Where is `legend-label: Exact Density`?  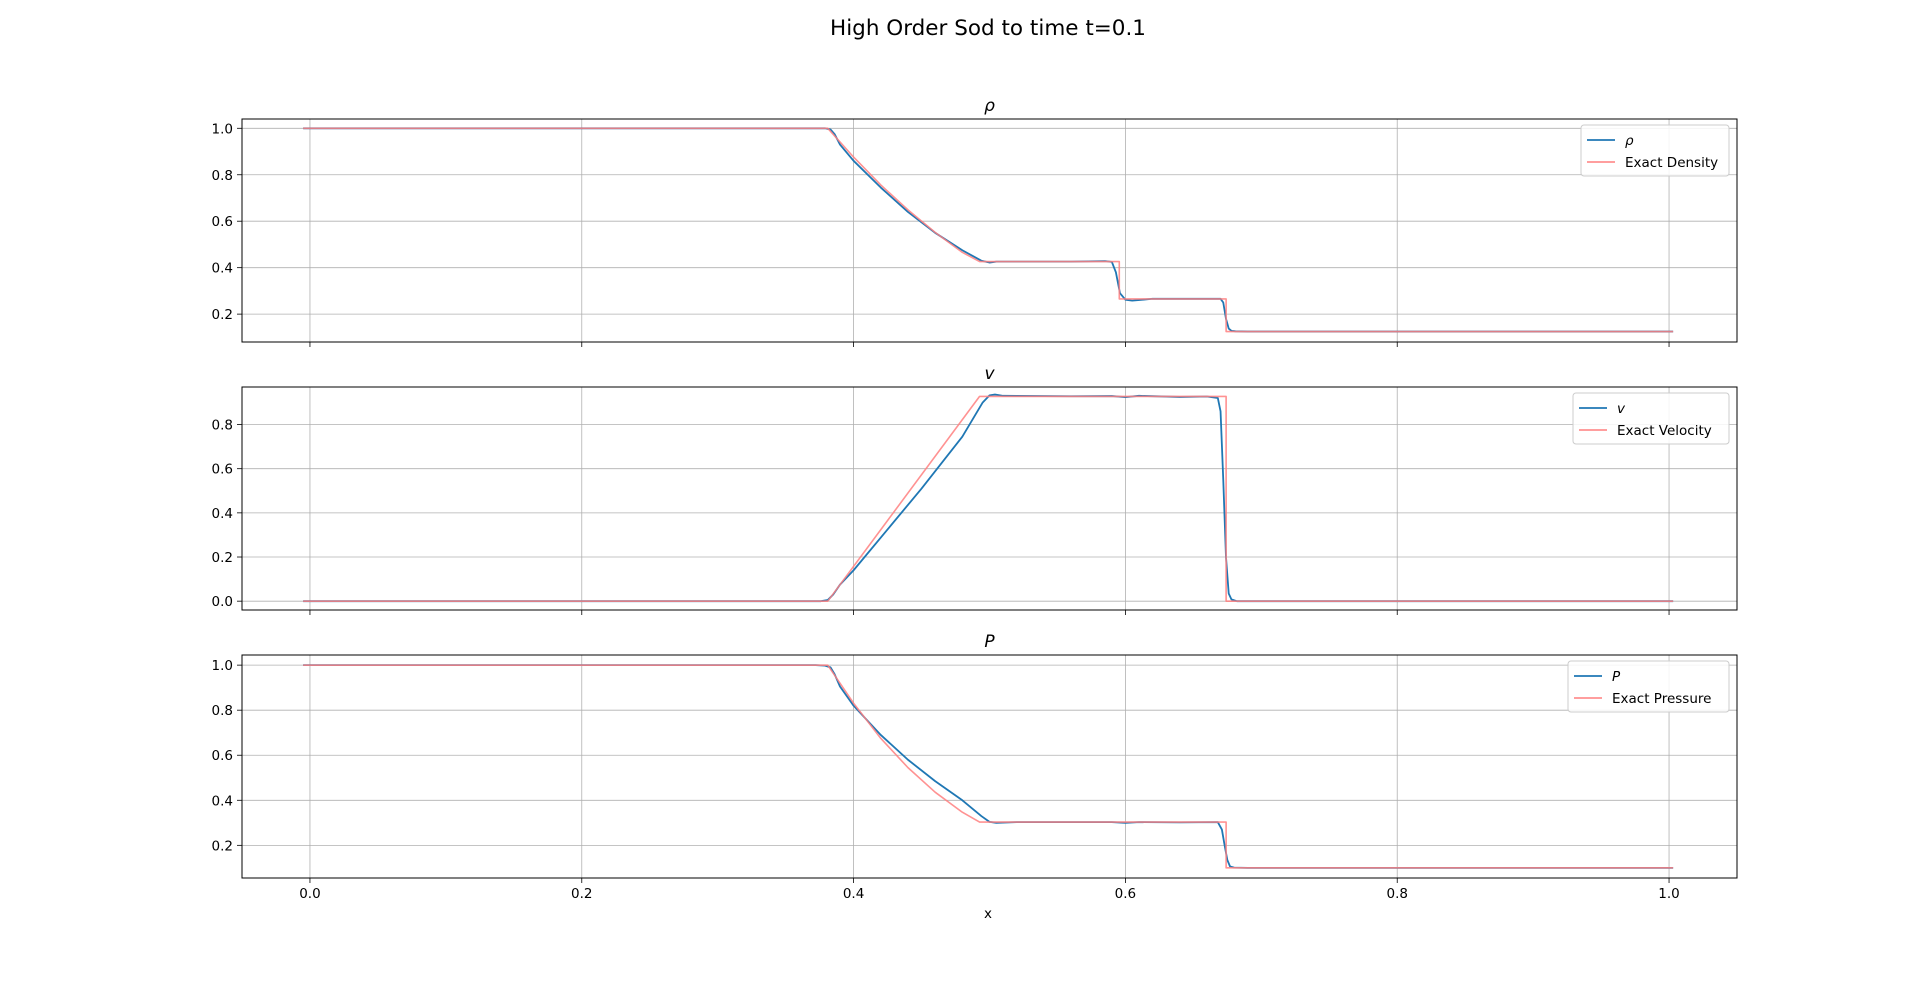 legend-label: Exact Density is located at coordinates (1671, 163).